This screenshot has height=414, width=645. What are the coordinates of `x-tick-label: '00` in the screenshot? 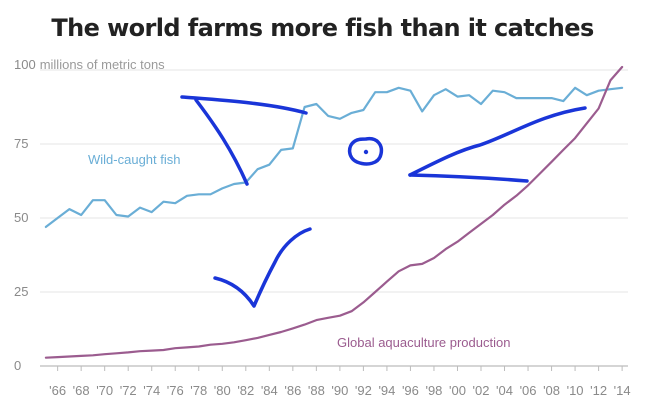 It's located at (457, 390).